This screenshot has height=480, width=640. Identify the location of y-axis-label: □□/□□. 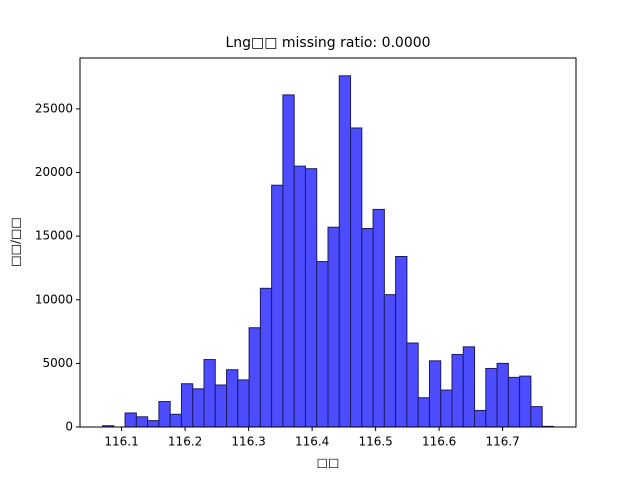
(16, 241).